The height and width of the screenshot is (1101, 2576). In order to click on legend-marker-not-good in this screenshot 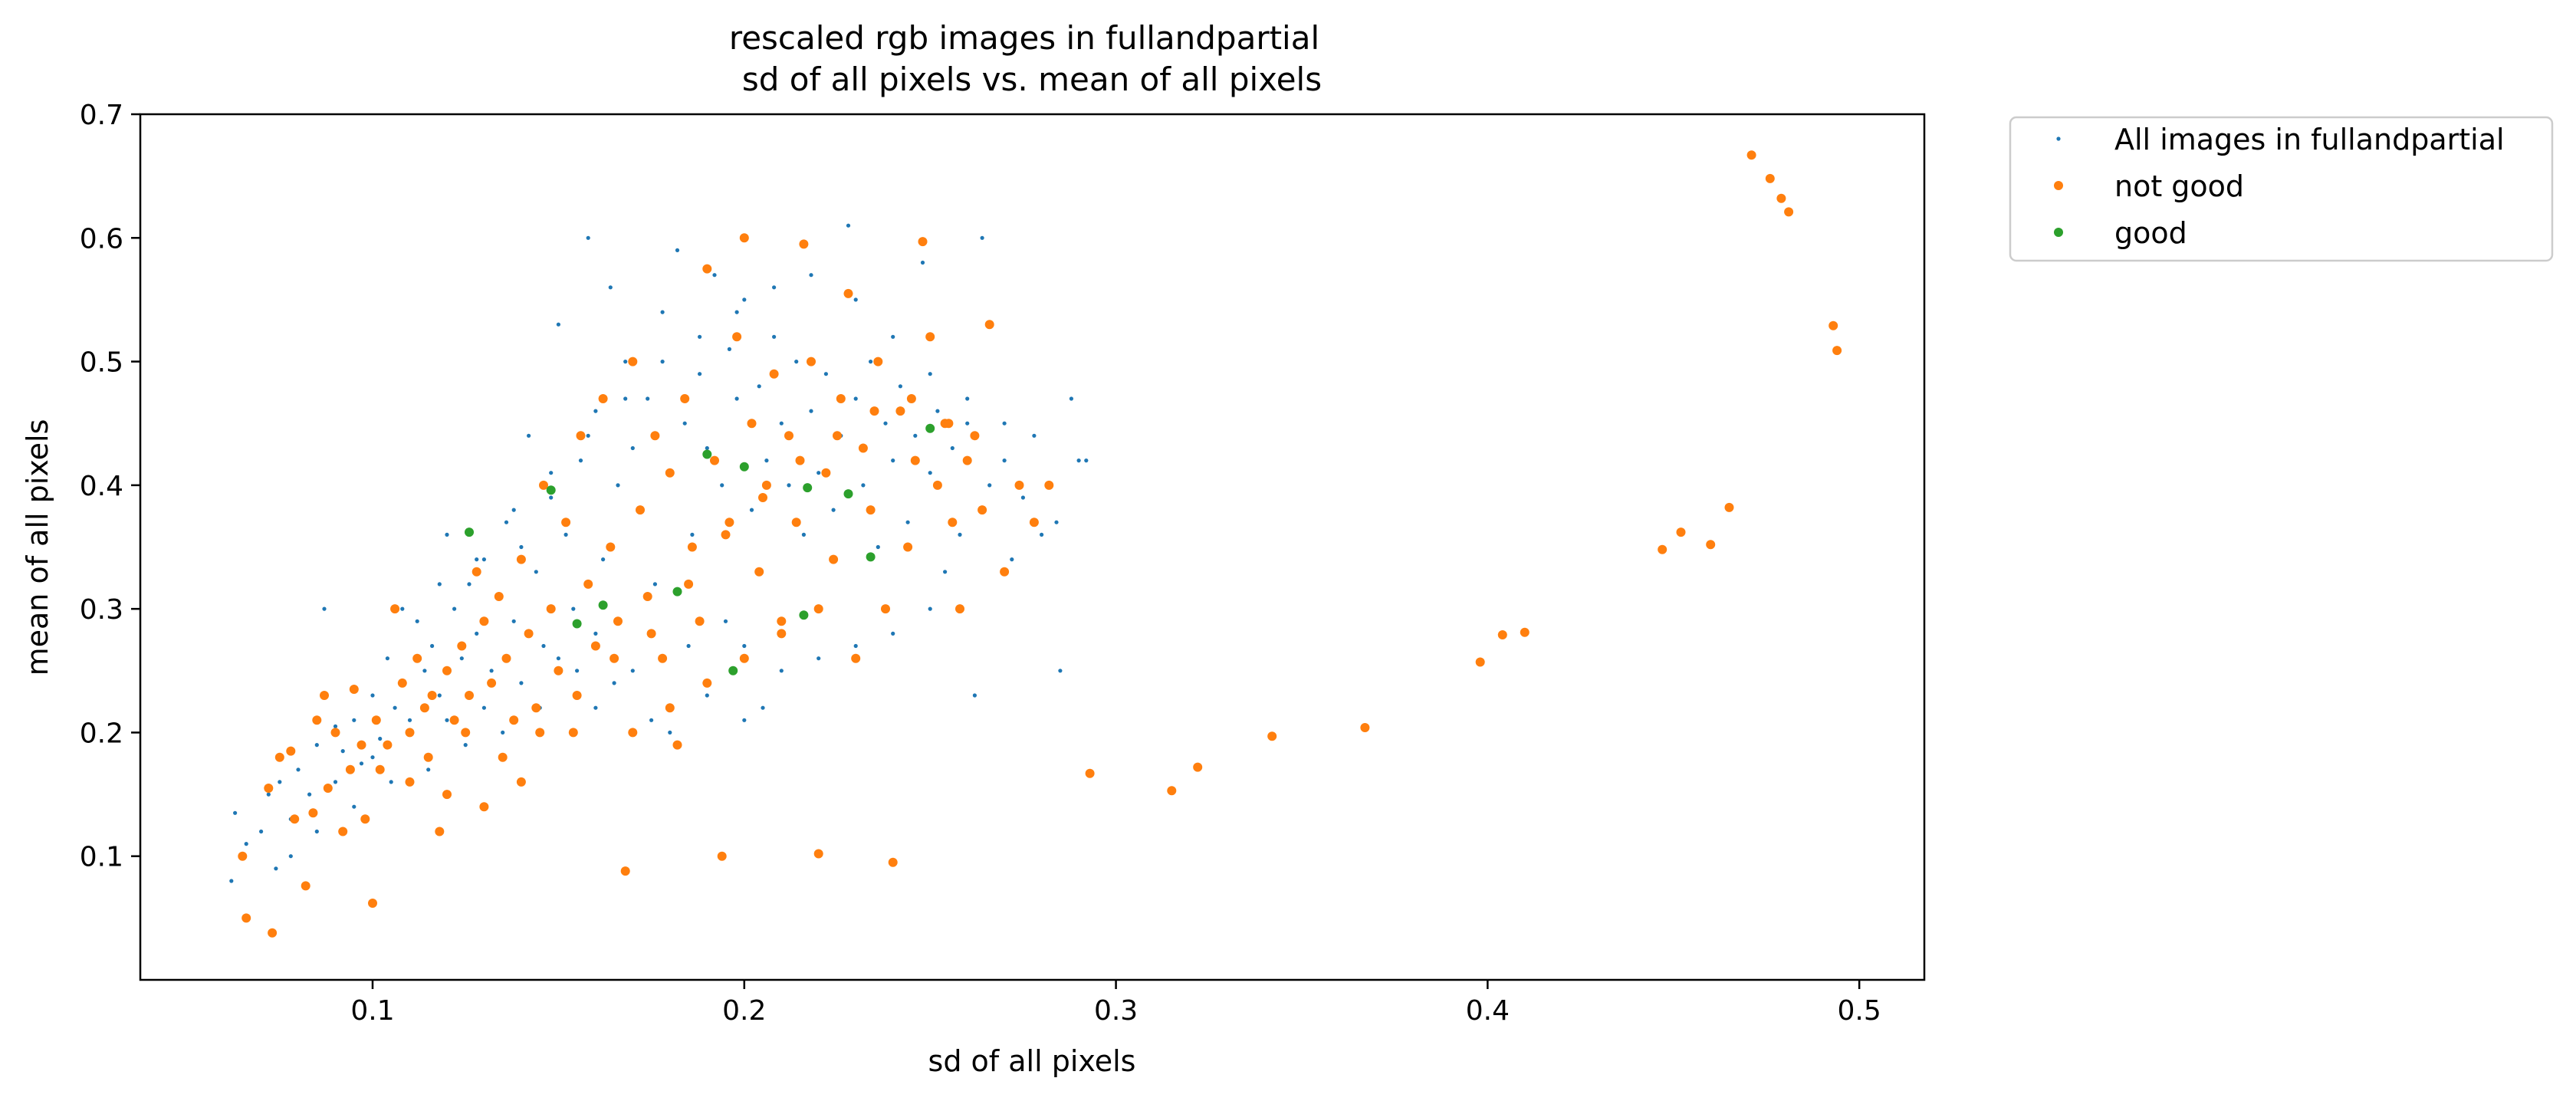, I will do `click(2058, 185)`.